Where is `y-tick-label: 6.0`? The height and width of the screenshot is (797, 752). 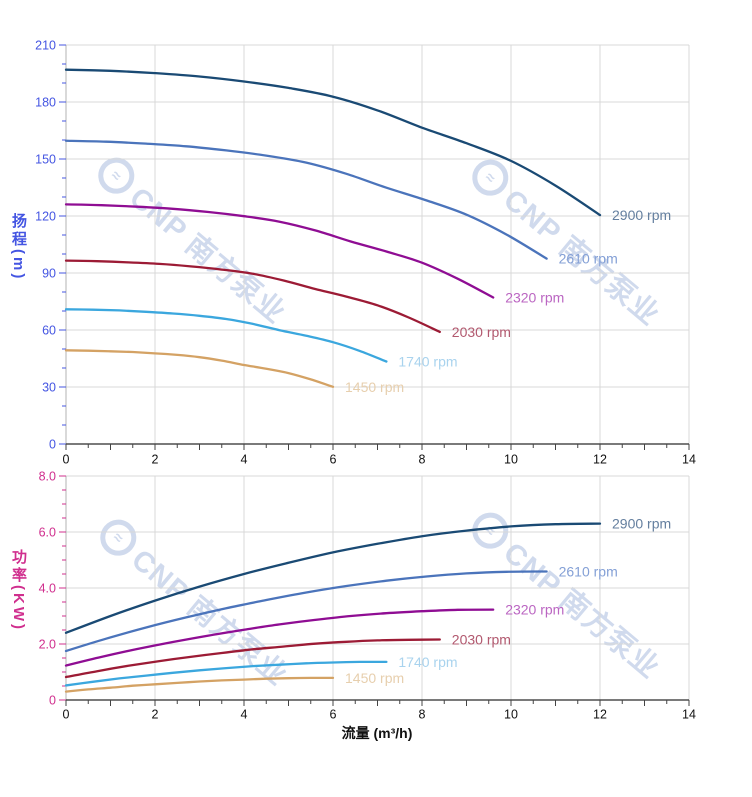 y-tick-label: 6.0 is located at coordinates (47, 533).